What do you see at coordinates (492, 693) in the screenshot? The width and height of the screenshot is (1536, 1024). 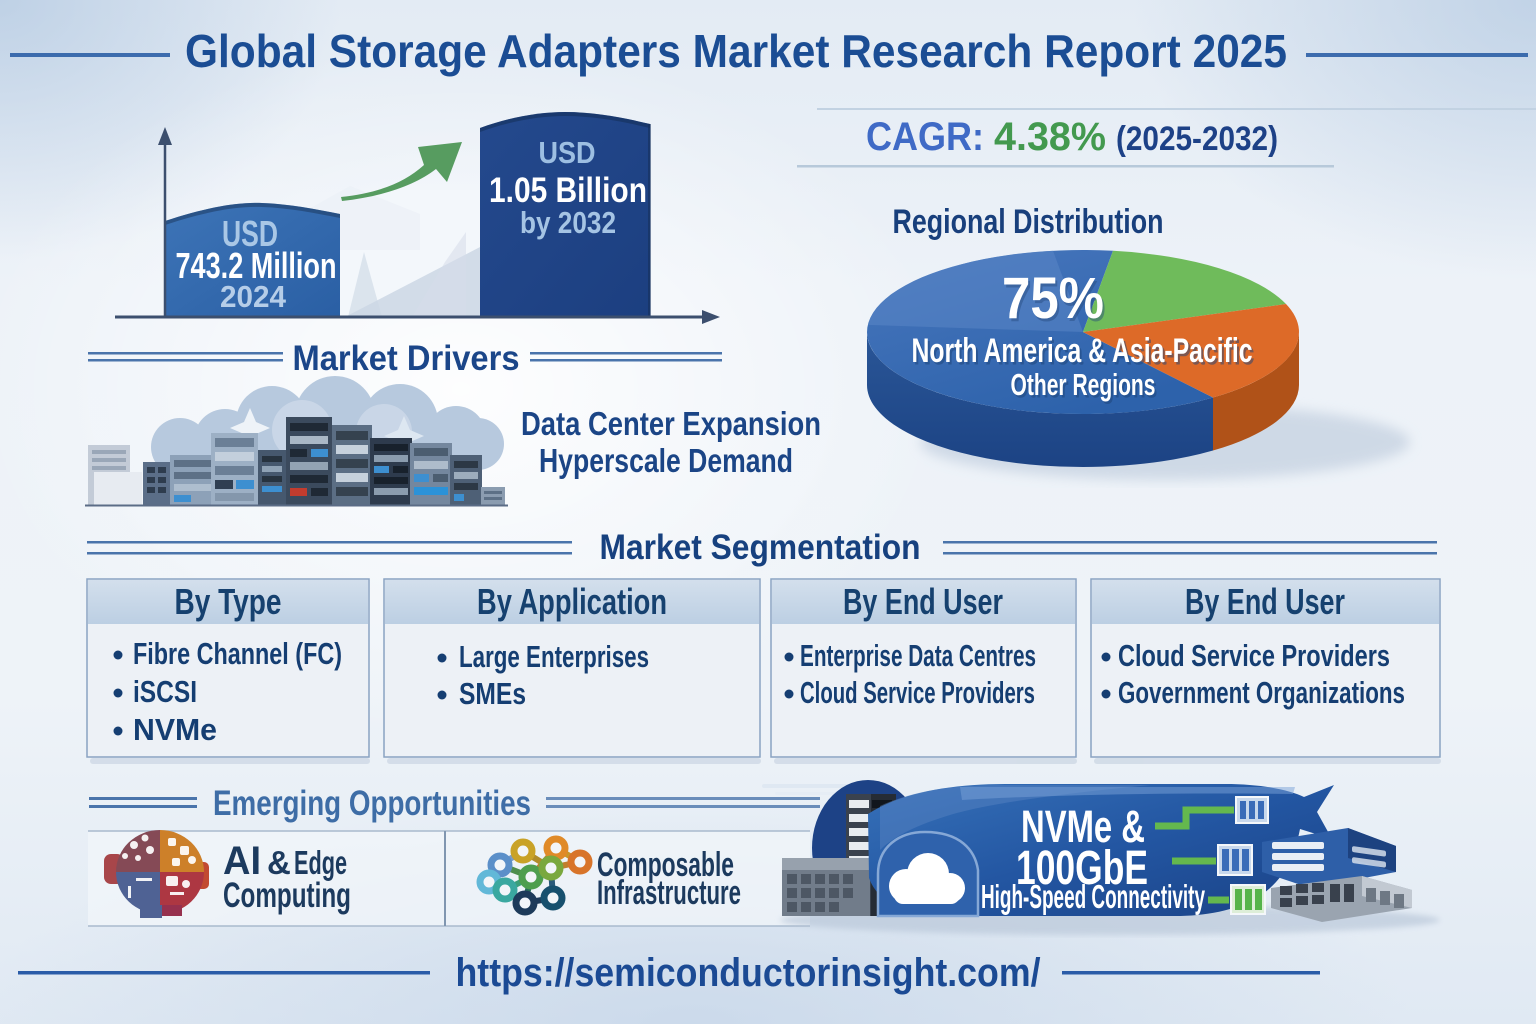 I see `svg-text: SMEs` at bounding box center [492, 693].